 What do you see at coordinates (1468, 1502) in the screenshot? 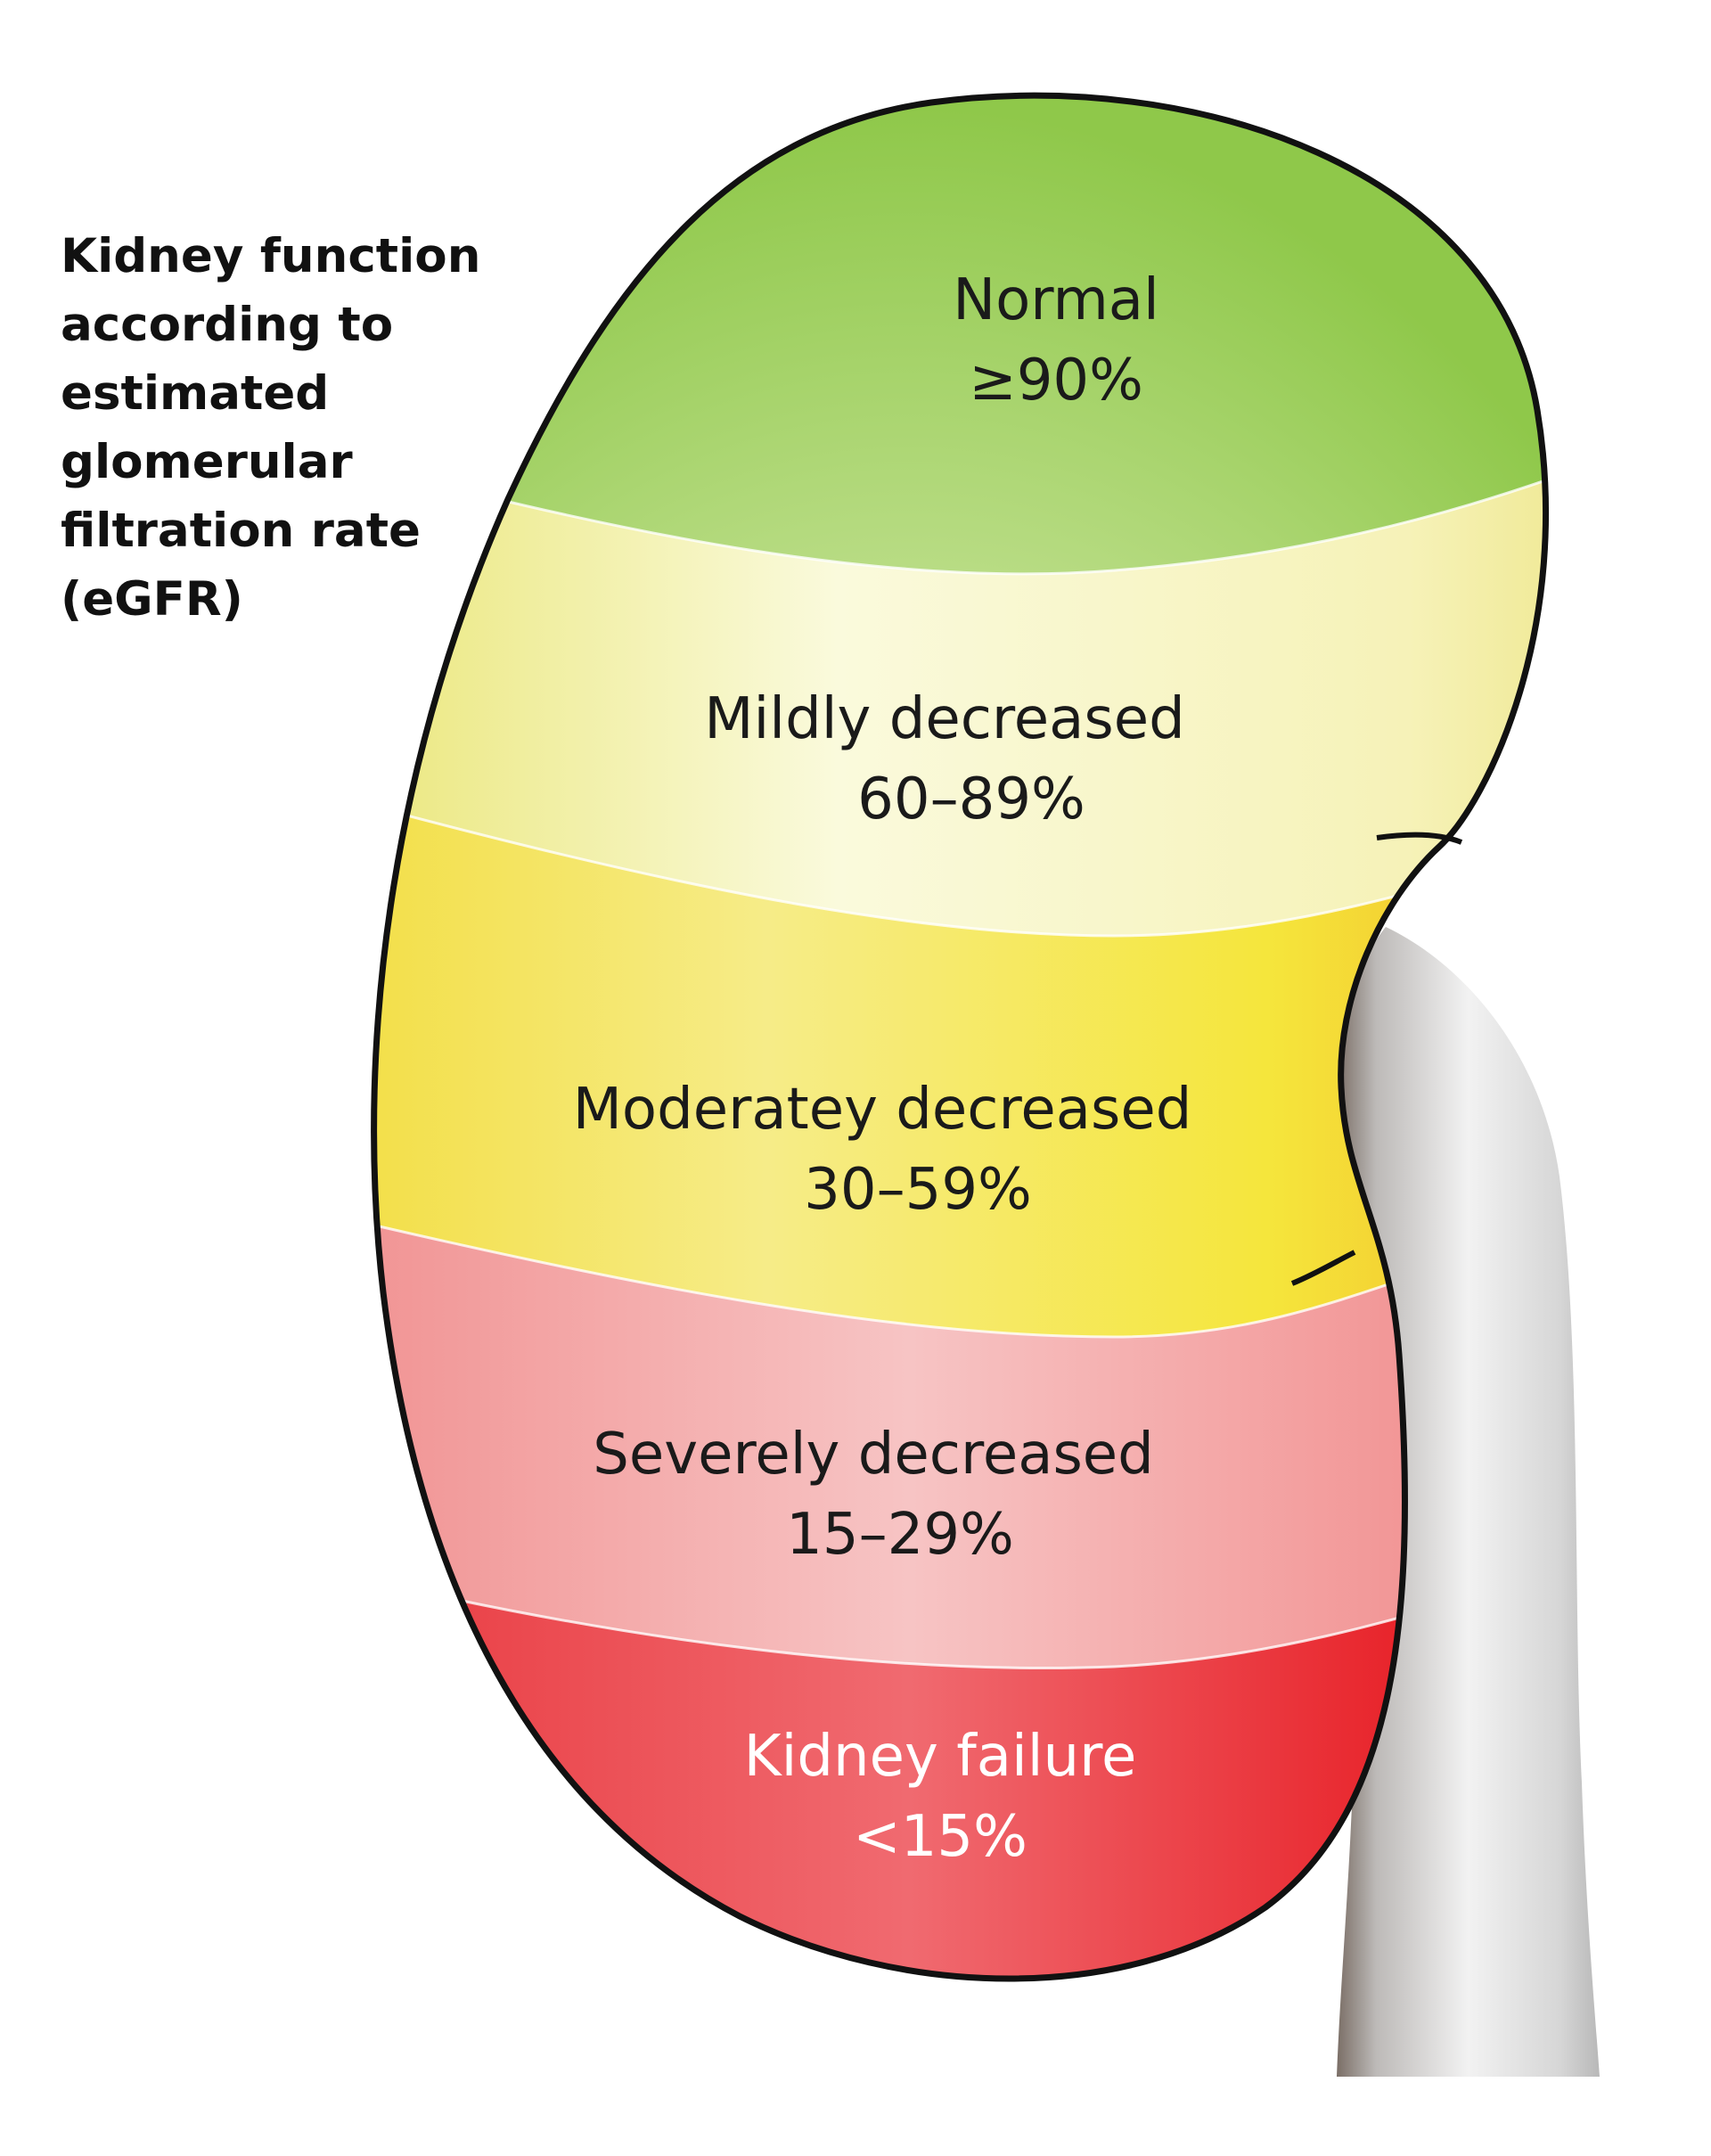
I see `ureter-tube` at bounding box center [1468, 1502].